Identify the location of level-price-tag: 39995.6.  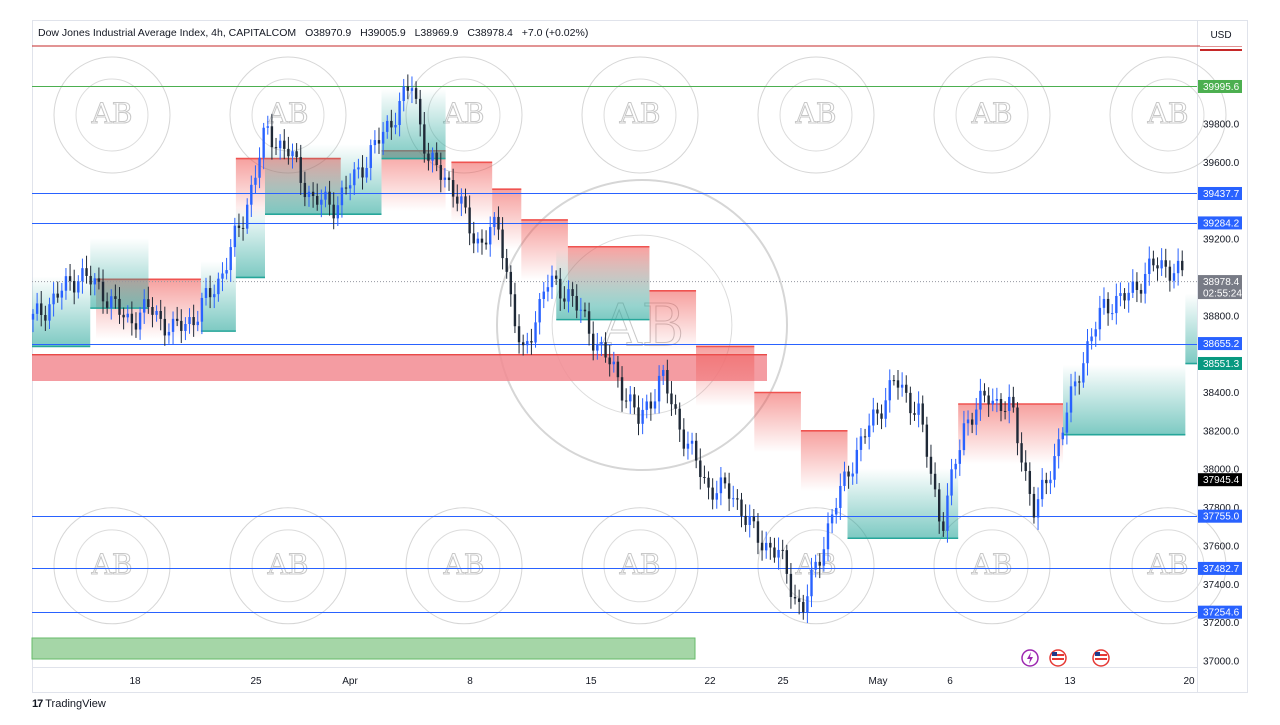
(1221, 87).